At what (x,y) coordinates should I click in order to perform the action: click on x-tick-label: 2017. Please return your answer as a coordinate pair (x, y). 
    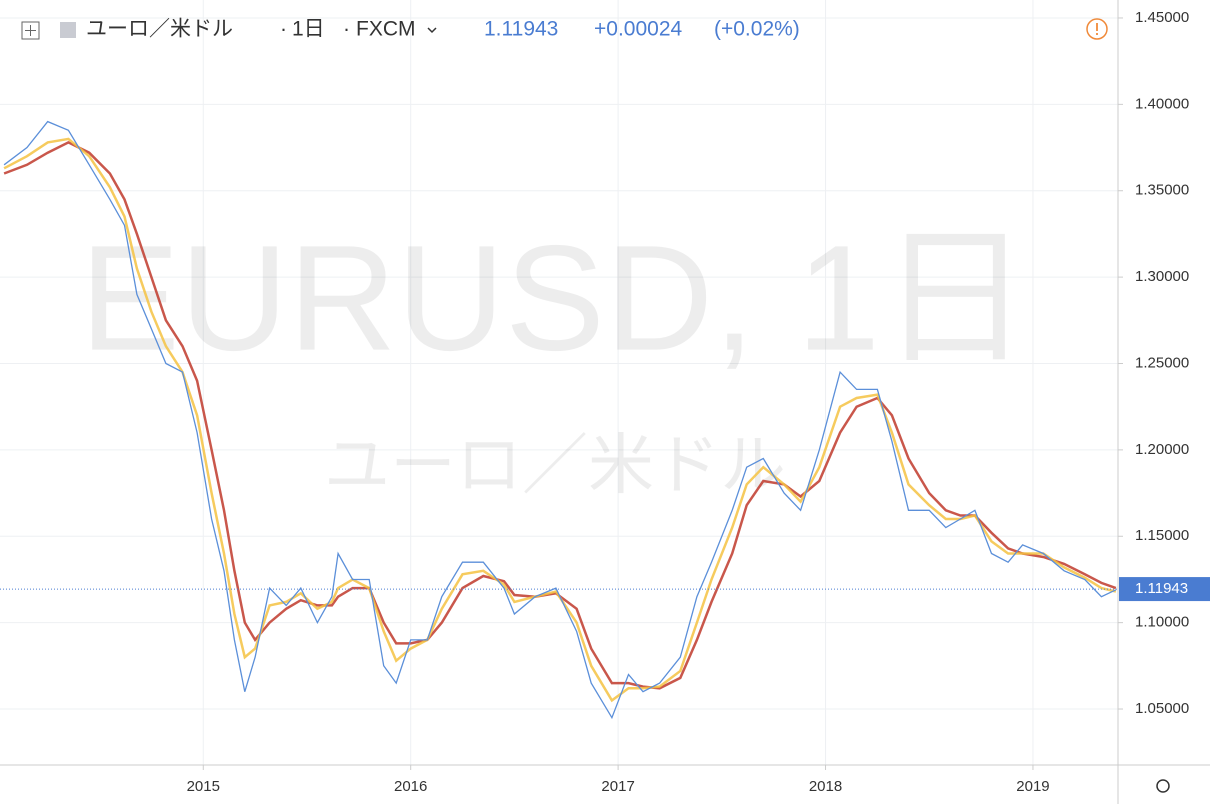
    Looking at the image, I should click on (617, 786).